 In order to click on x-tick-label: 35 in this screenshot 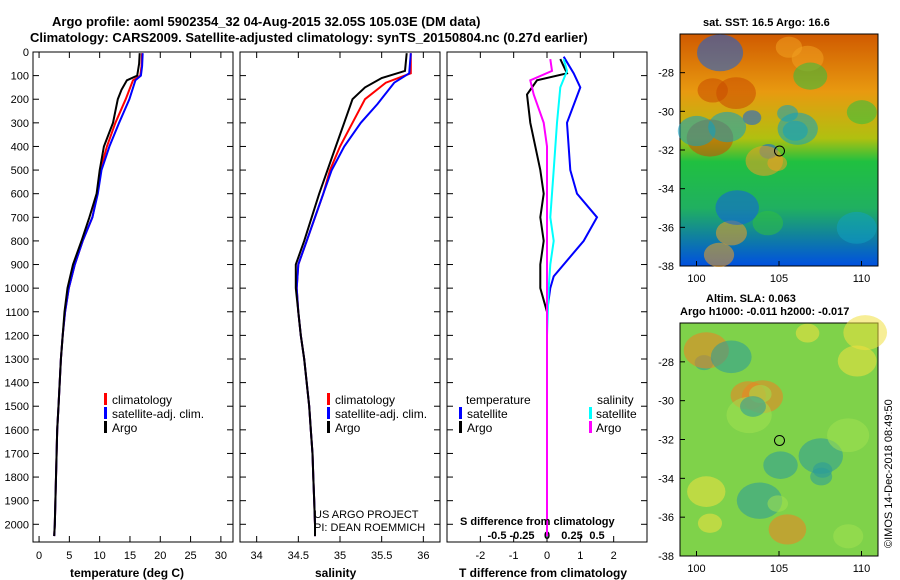, I will do `click(340, 556)`.